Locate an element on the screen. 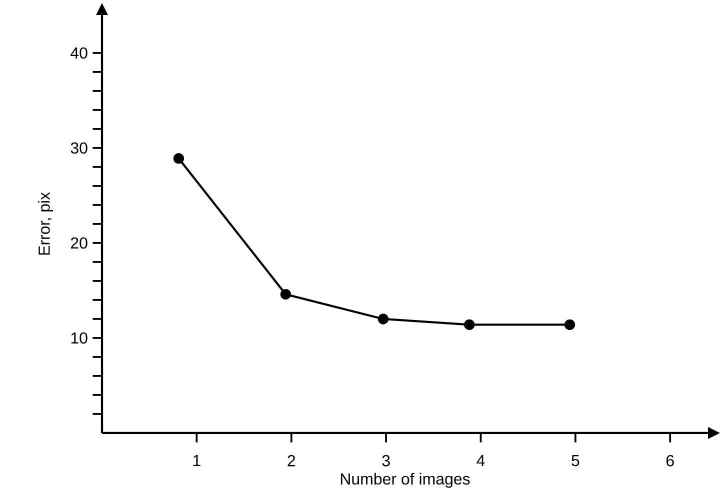 The image size is (721, 502). x-tick-label: 5 is located at coordinates (576, 460).